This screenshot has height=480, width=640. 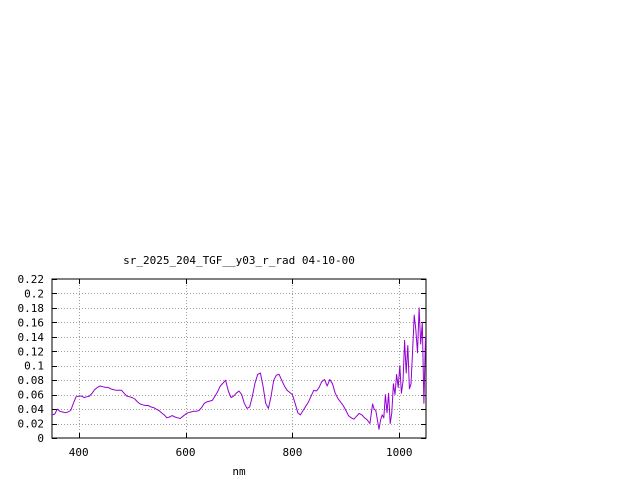 I want to click on x-tick-label: 800, so click(x=292, y=452).